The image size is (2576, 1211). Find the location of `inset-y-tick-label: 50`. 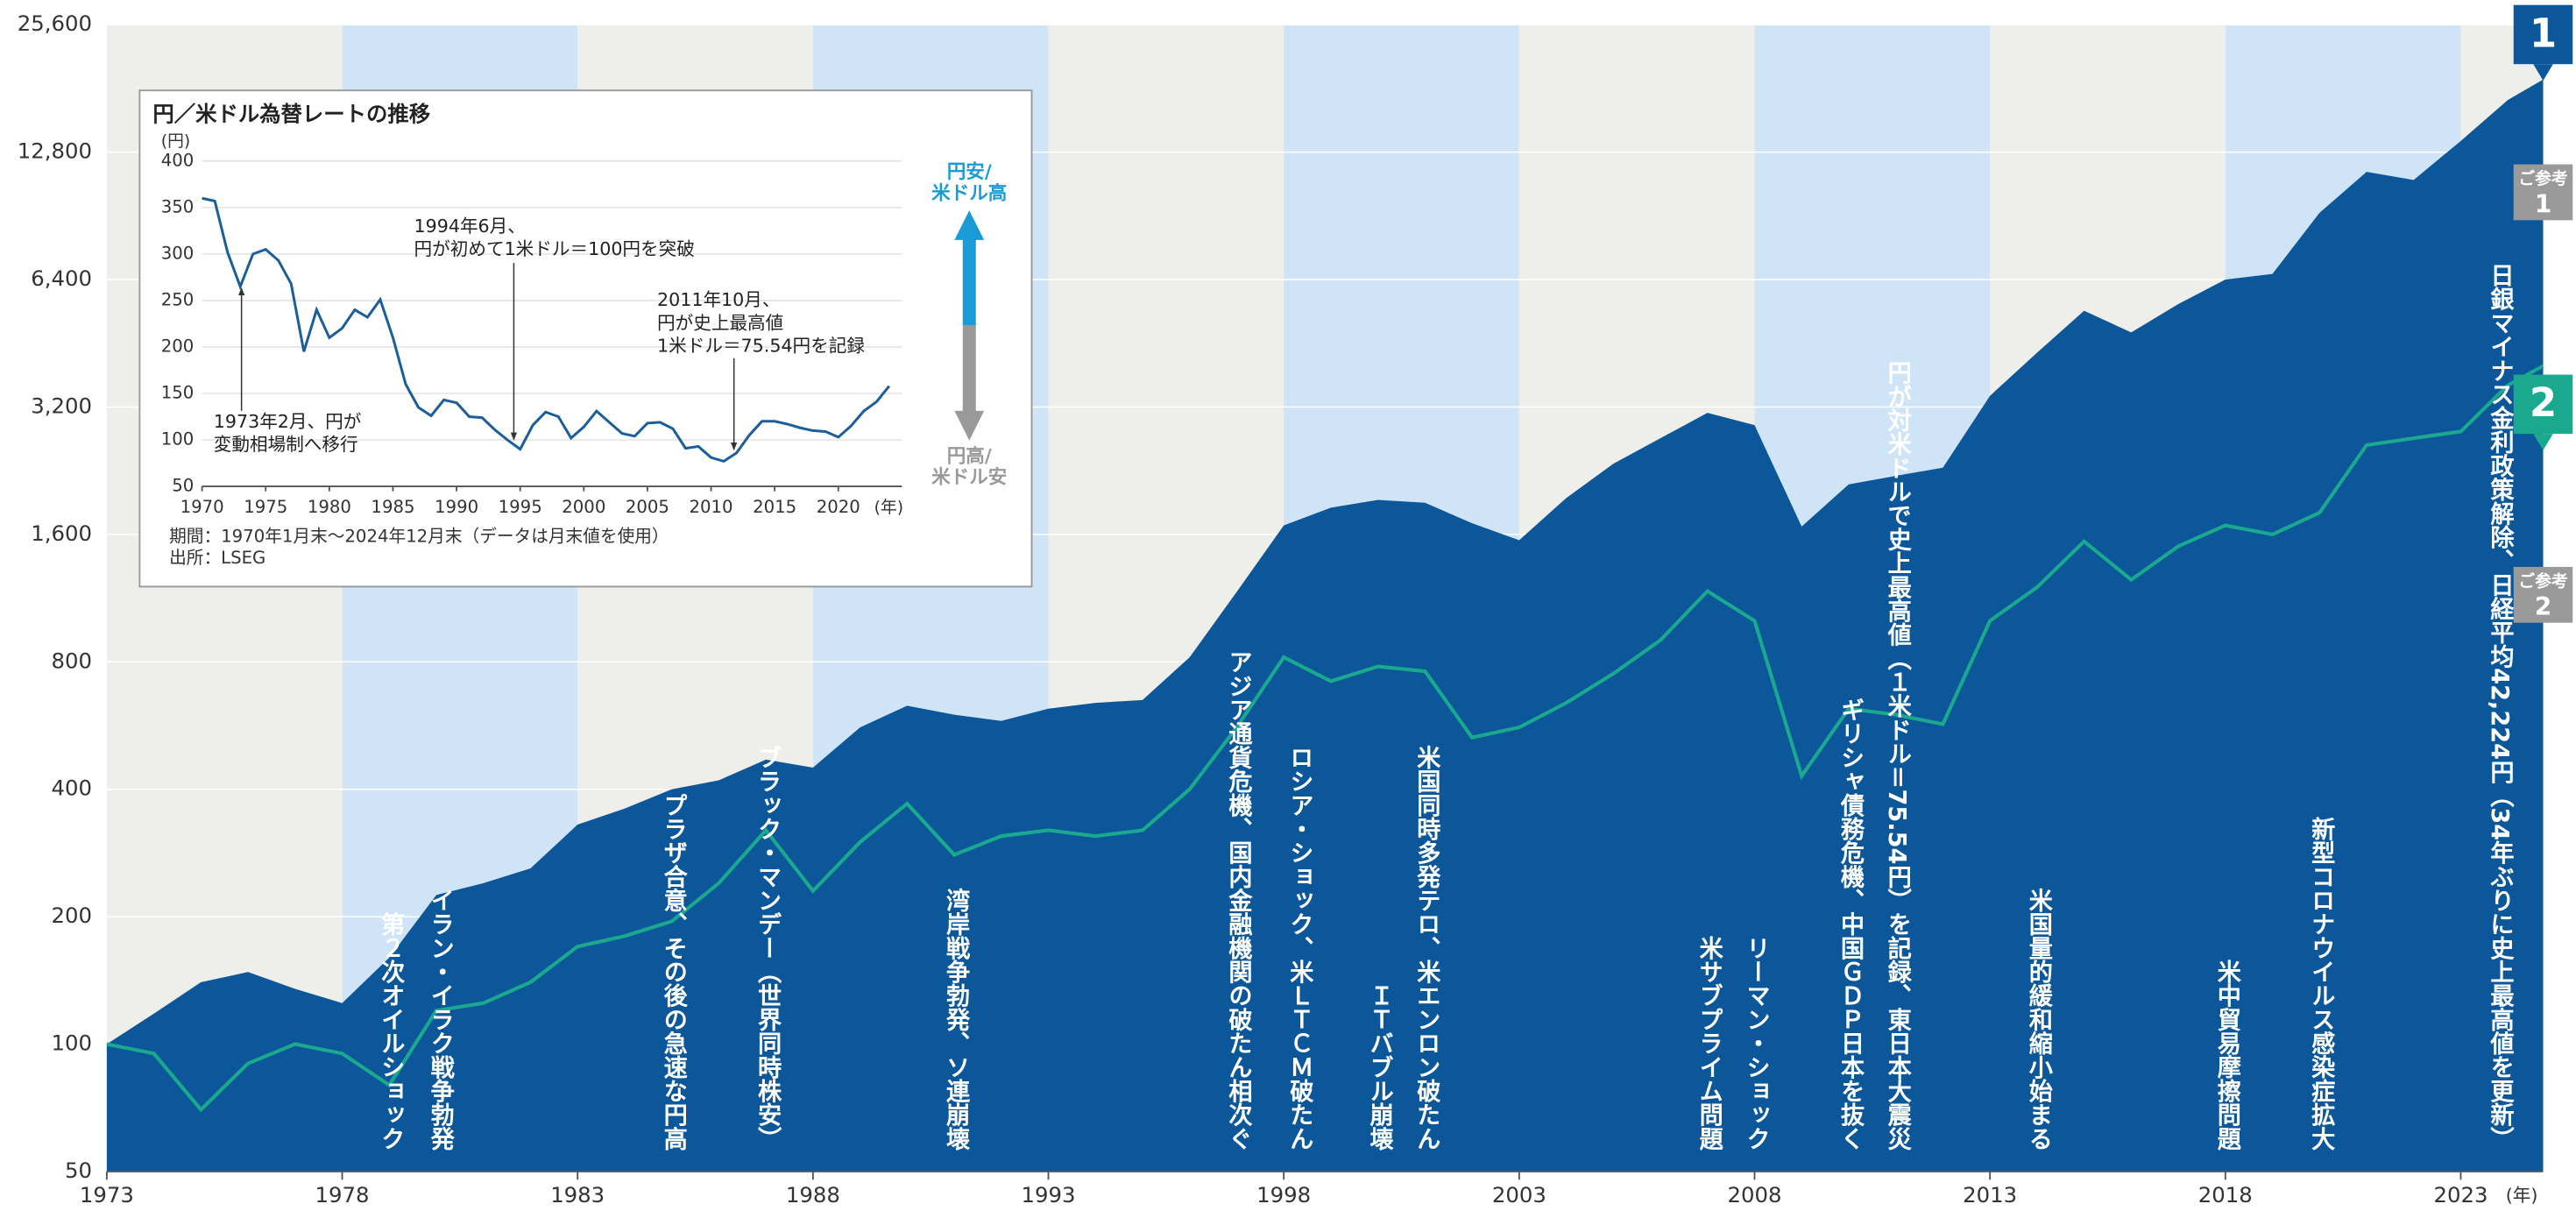

inset-y-tick-label: 50 is located at coordinates (183, 486).